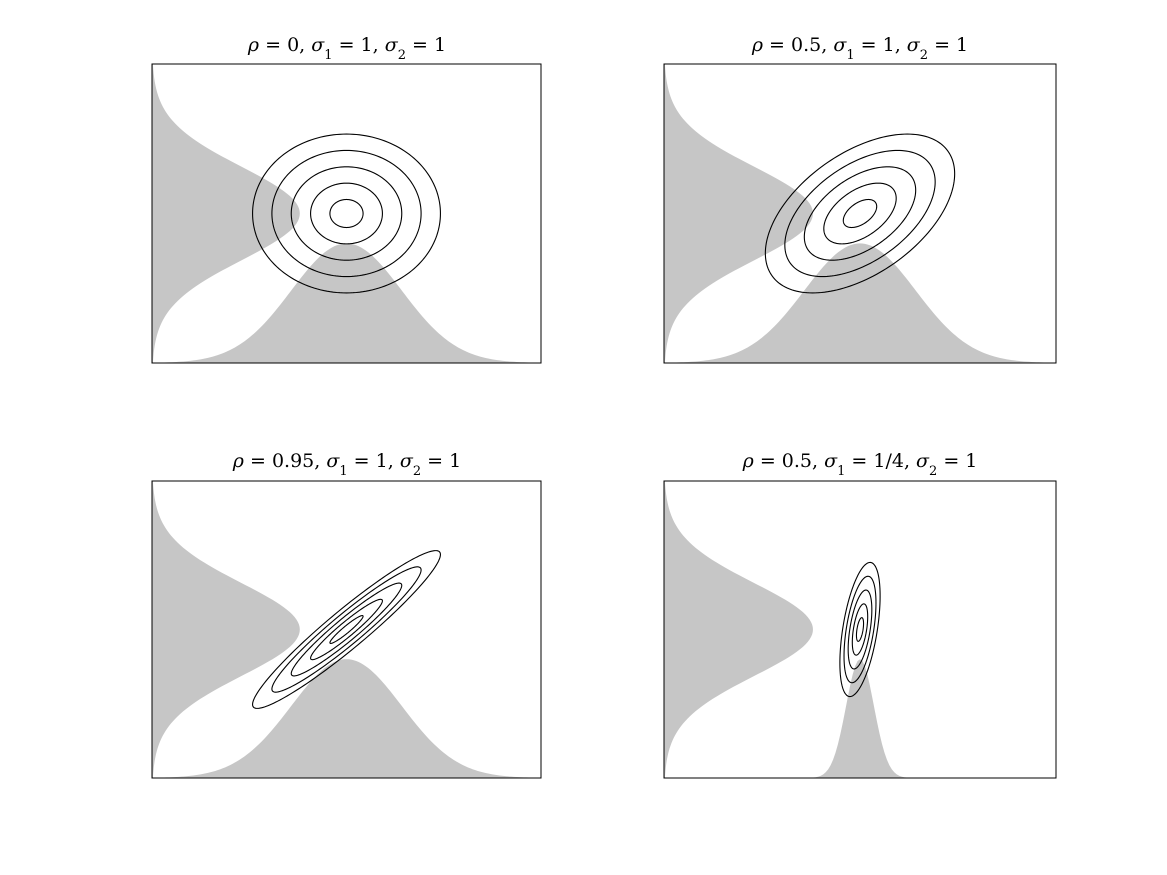 This screenshot has width=1167, height=875. What do you see at coordinates (226, 629) in the screenshot?
I see `panel-3-marginal-x1` at bounding box center [226, 629].